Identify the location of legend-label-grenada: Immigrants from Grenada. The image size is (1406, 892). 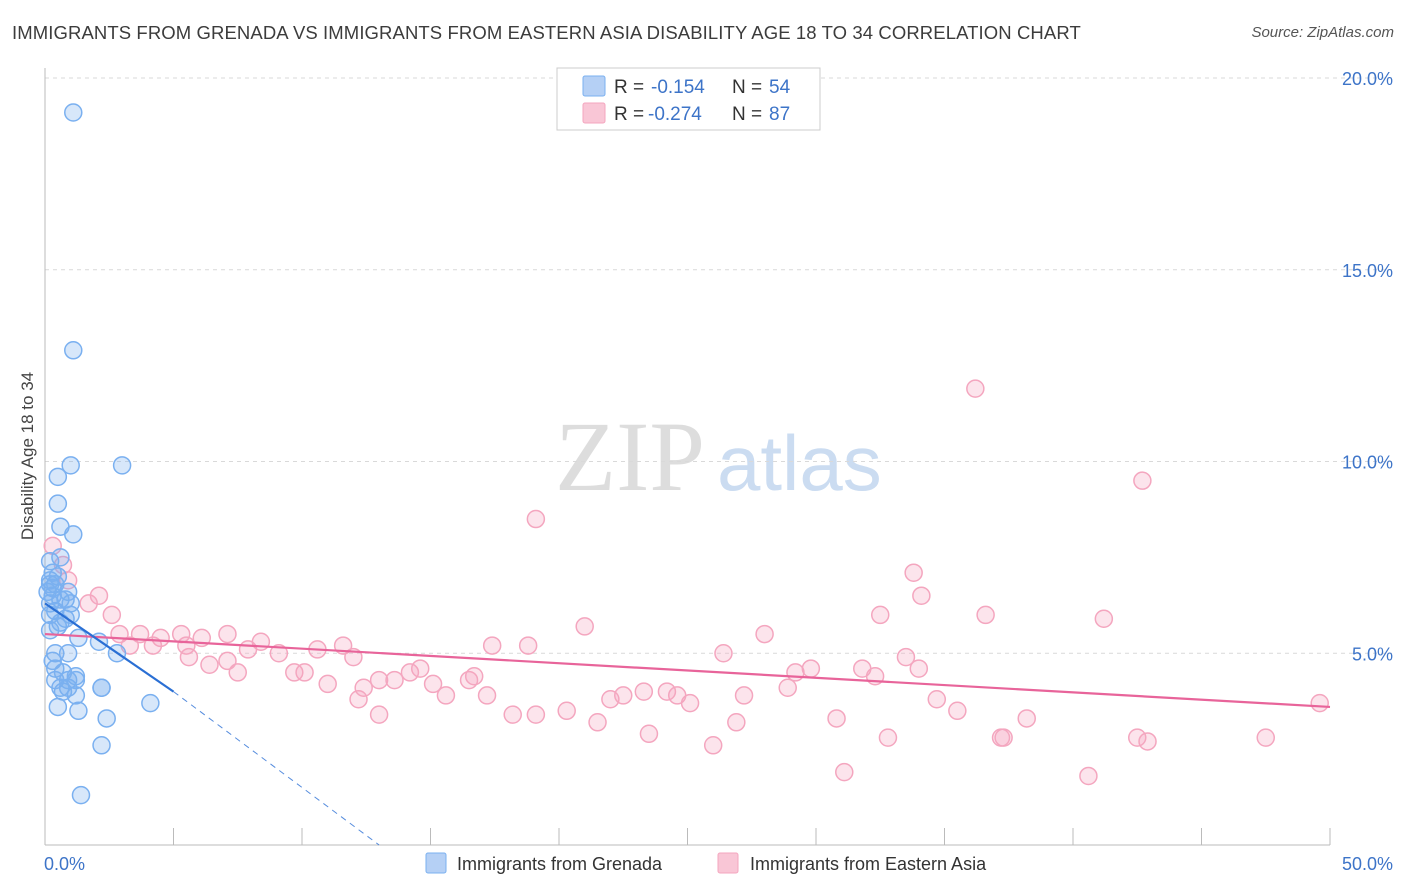
(560, 864).